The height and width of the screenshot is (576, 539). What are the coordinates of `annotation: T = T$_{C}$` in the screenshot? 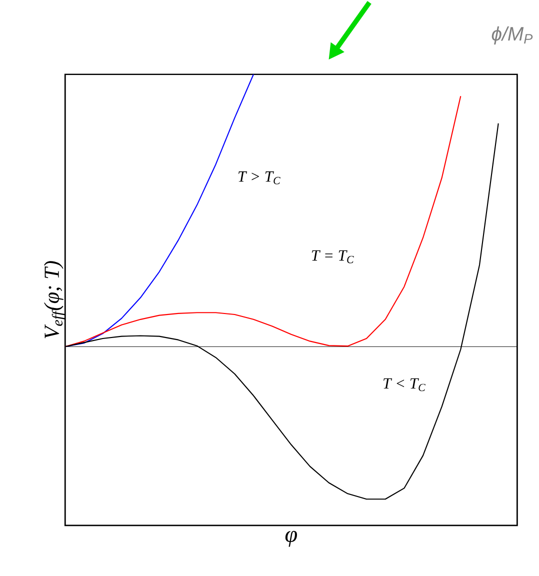 It's located at (333, 257).